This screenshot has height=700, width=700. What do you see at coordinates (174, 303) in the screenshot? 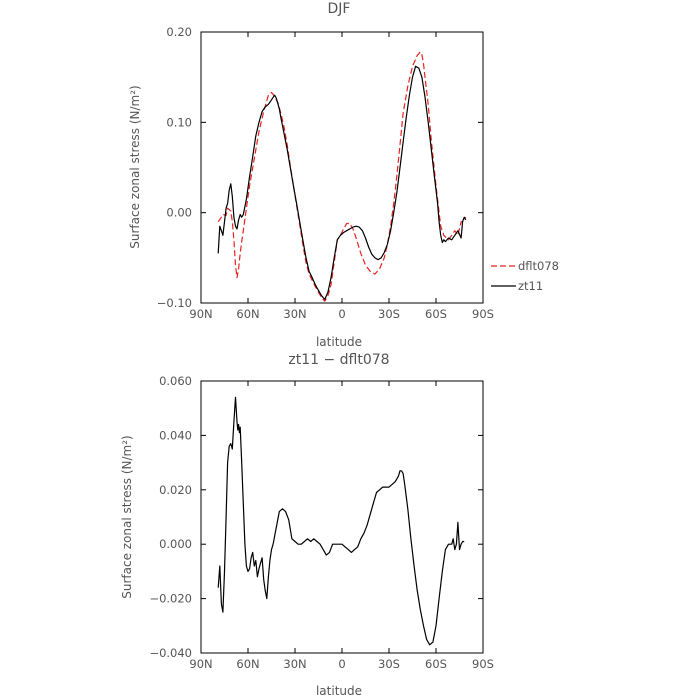
I see `top-panel-y-tick-label-0-10: −0.10` at bounding box center [174, 303].